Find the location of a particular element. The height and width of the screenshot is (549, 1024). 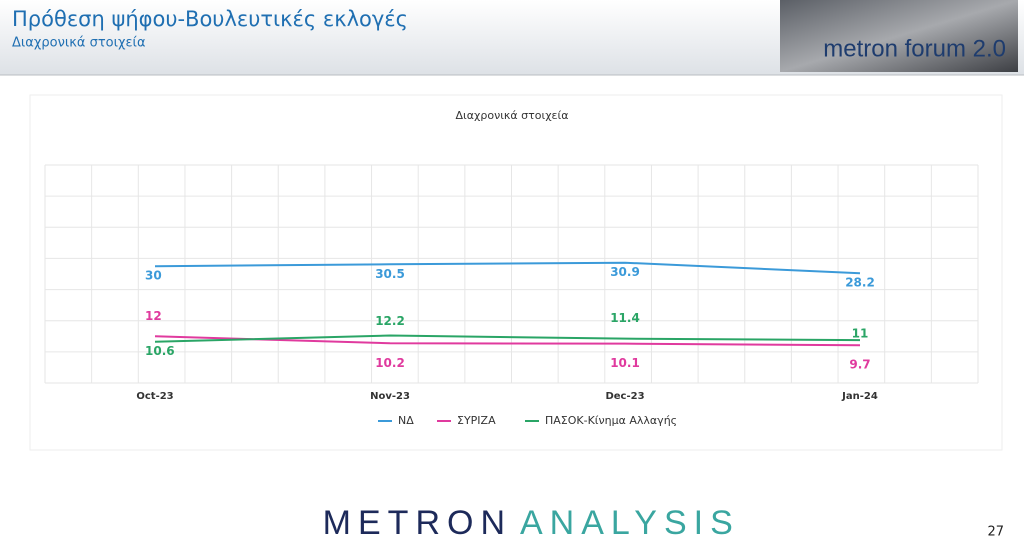

slide-subtitle: Διαχρονικά στοιχεία is located at coordinates (79, 43).